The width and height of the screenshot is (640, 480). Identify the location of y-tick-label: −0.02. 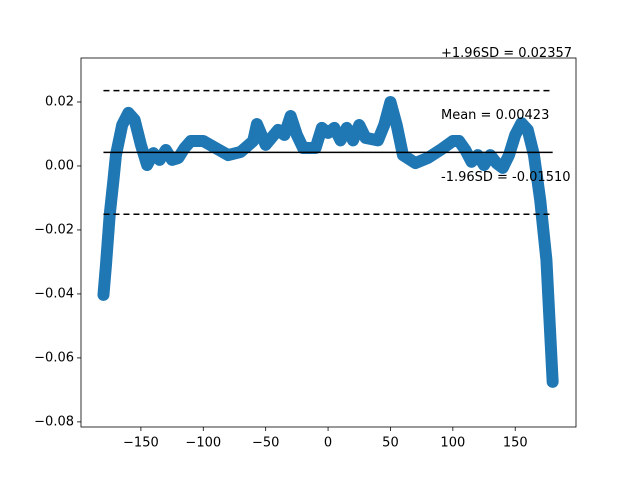
(54, 229).